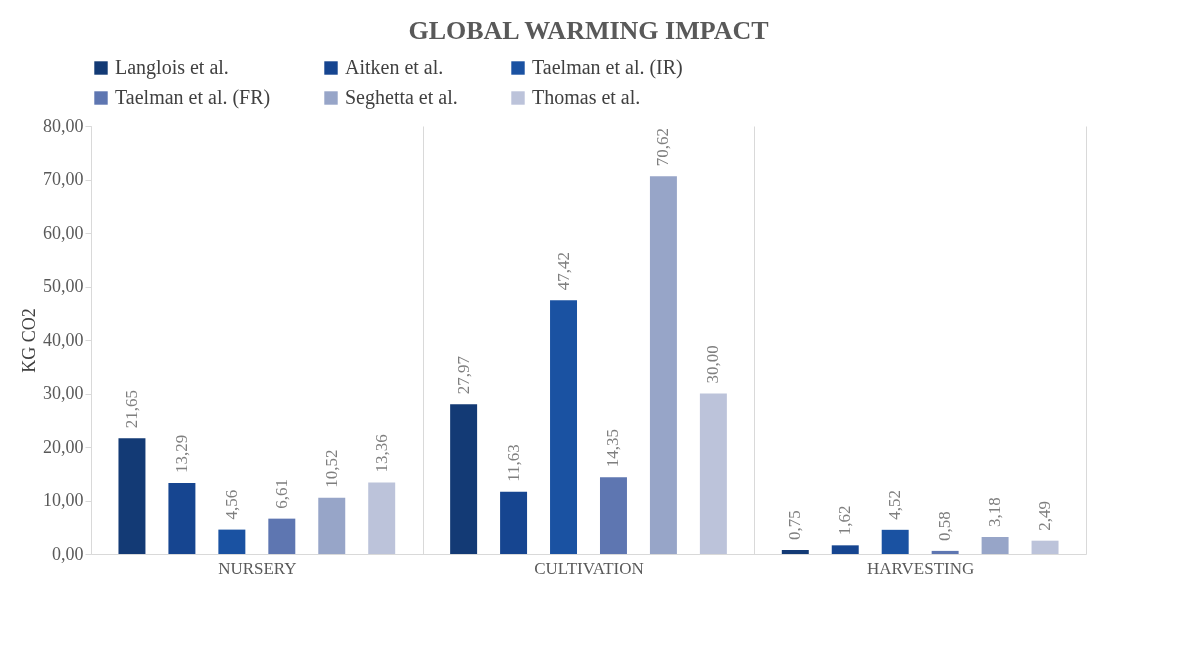 This screenshot has height=672, width=1190. Describe the element at coordinates (895, 505) in the screenshot. I see `data-label: 4,52` at that location.